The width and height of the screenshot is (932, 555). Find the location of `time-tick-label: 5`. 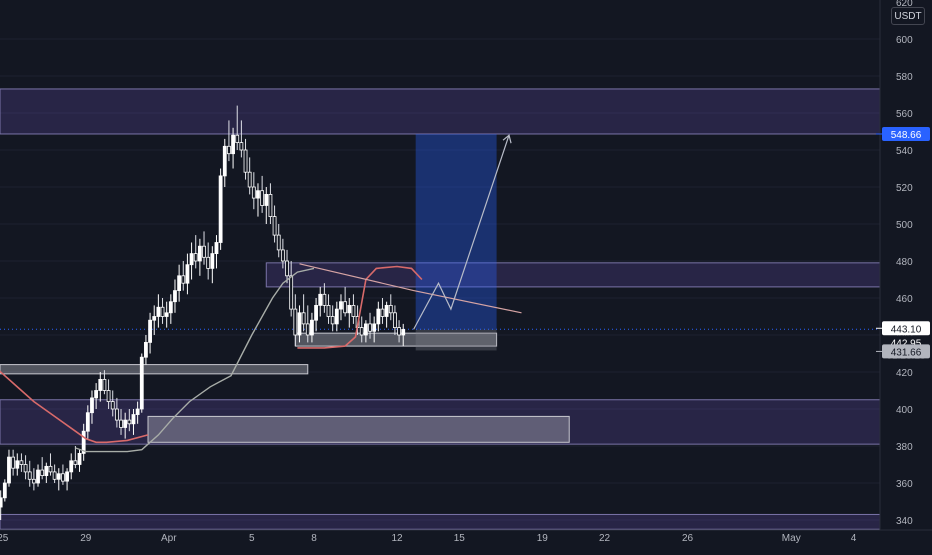

time-tick-label: 5 is located at coordinates (252, 538).